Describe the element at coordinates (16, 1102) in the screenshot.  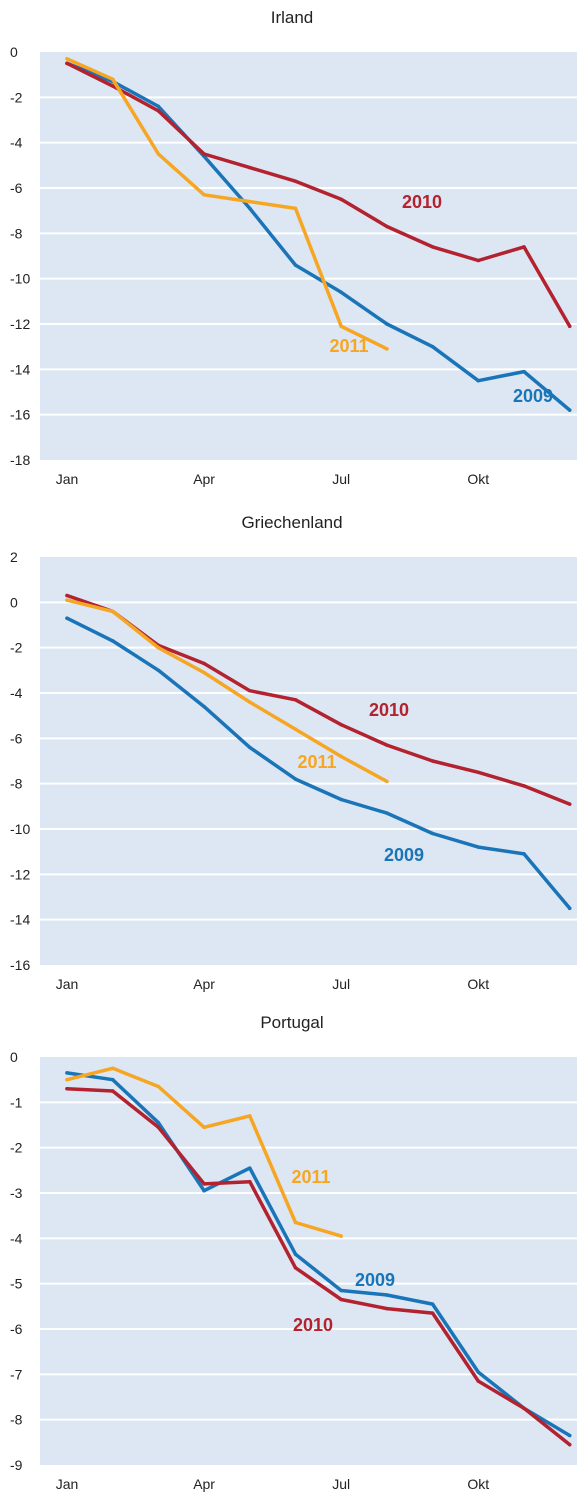
I see `y-tick-label: -1` at that location.